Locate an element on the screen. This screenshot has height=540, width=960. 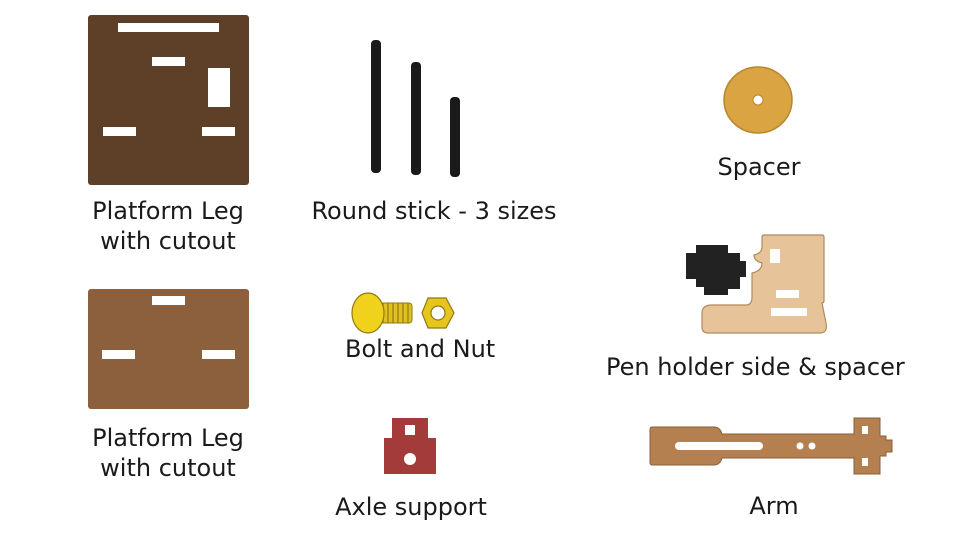
platform-leg-dark-board is located at coordinates (168, 100).